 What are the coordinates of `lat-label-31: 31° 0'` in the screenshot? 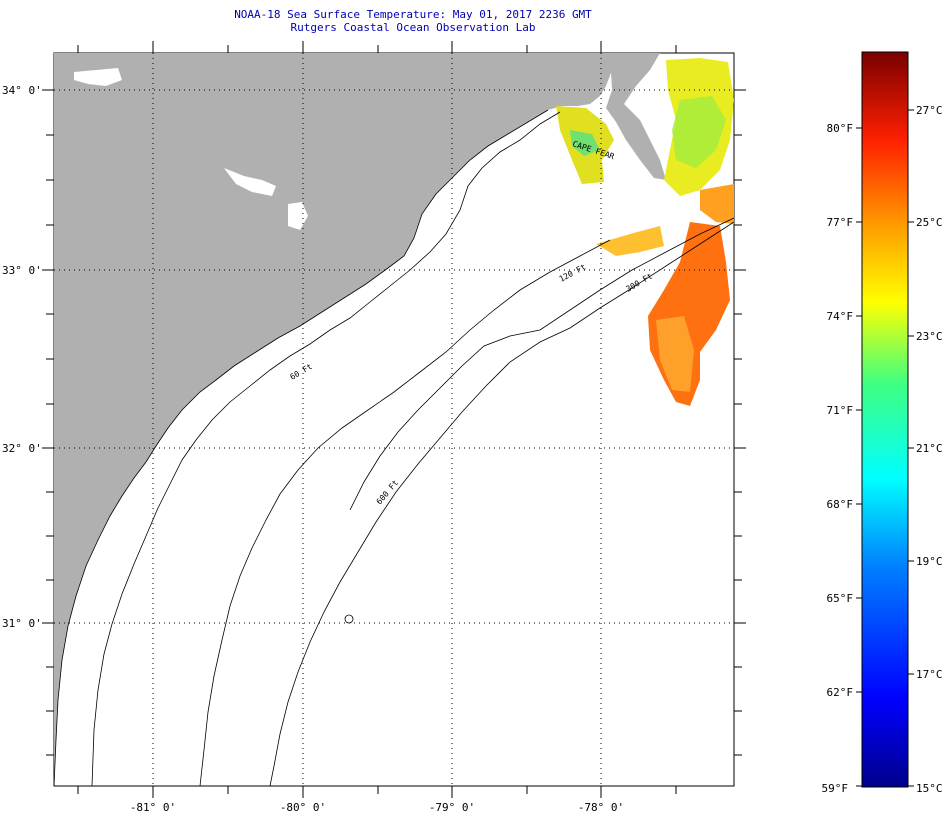 It's located at (22, 623).